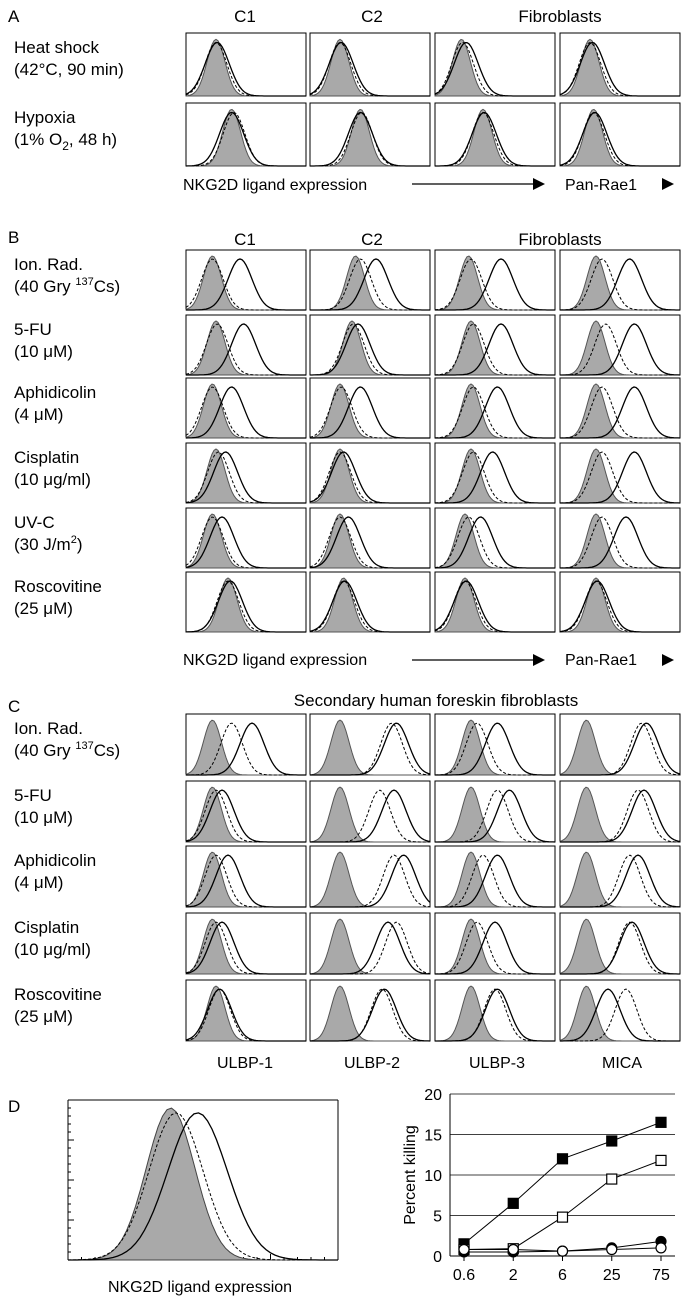 The height and width of the screenshot is (1302, 687). Describe the element at coordinates (46, 927) in the screenshot. I see `panel-c-row-3-label-line1: Cisplatin` at that location.